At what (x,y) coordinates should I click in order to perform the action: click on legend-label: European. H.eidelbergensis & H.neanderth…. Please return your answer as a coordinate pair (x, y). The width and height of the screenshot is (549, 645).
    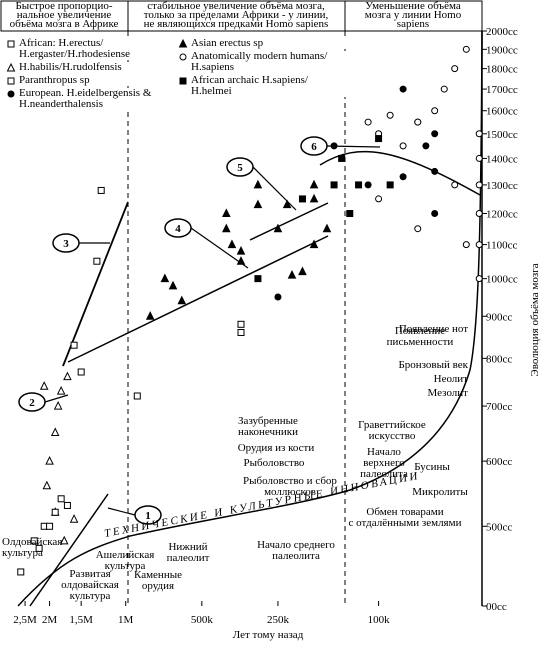
    Looking at the image, I should click on (85, 98).